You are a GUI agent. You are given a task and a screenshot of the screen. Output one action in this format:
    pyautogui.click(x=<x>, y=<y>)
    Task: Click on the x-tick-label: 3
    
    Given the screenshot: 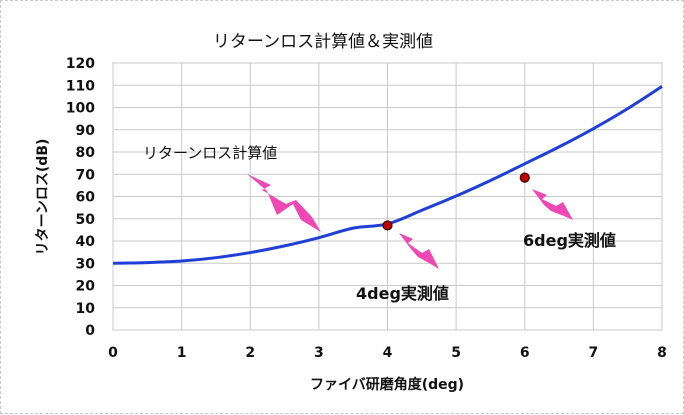 What is the action you would take?
    pyautogui.click(x=319, y=353)
    